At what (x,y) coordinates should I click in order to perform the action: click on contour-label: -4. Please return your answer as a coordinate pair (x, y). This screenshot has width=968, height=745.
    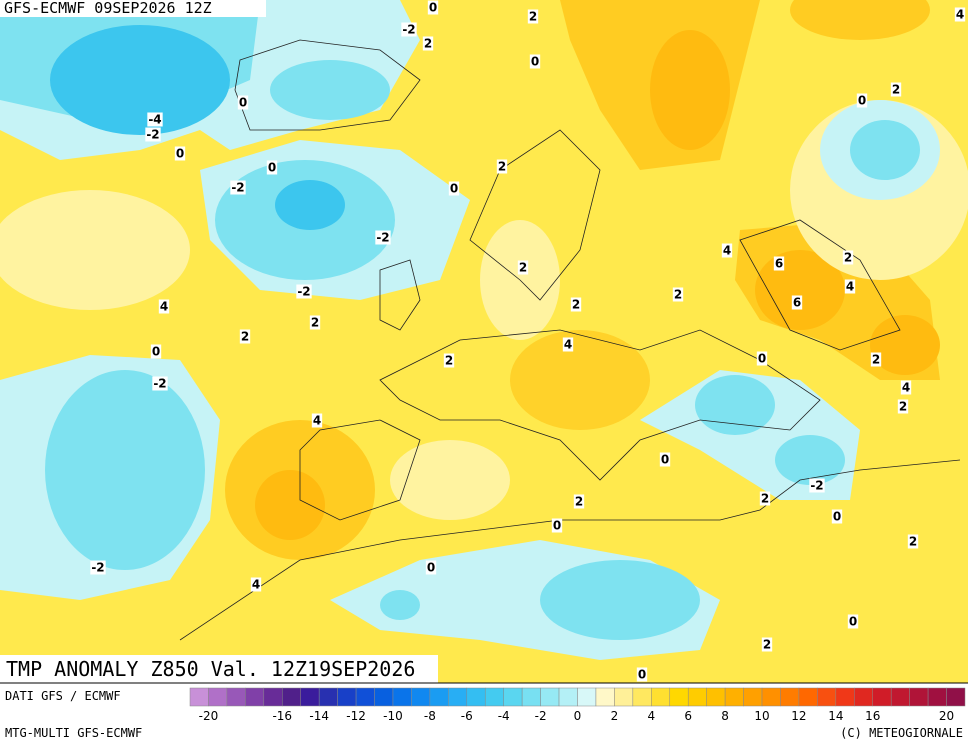
    Looking at the image, I should click on (154, 120).